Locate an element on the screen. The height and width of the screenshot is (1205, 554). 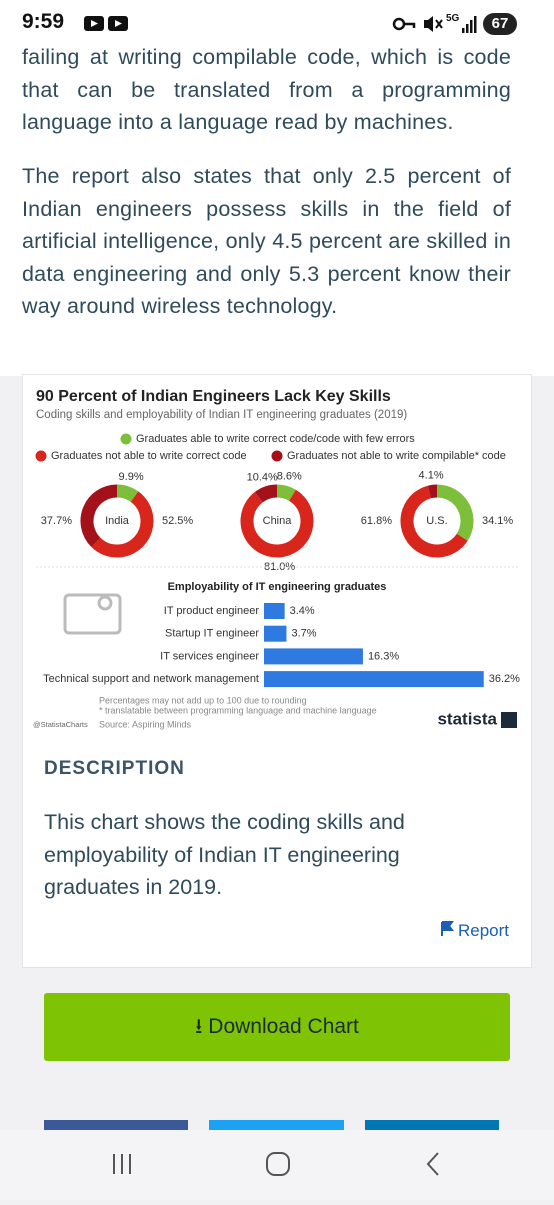
flag-icon is located at coordinates (447, 928).